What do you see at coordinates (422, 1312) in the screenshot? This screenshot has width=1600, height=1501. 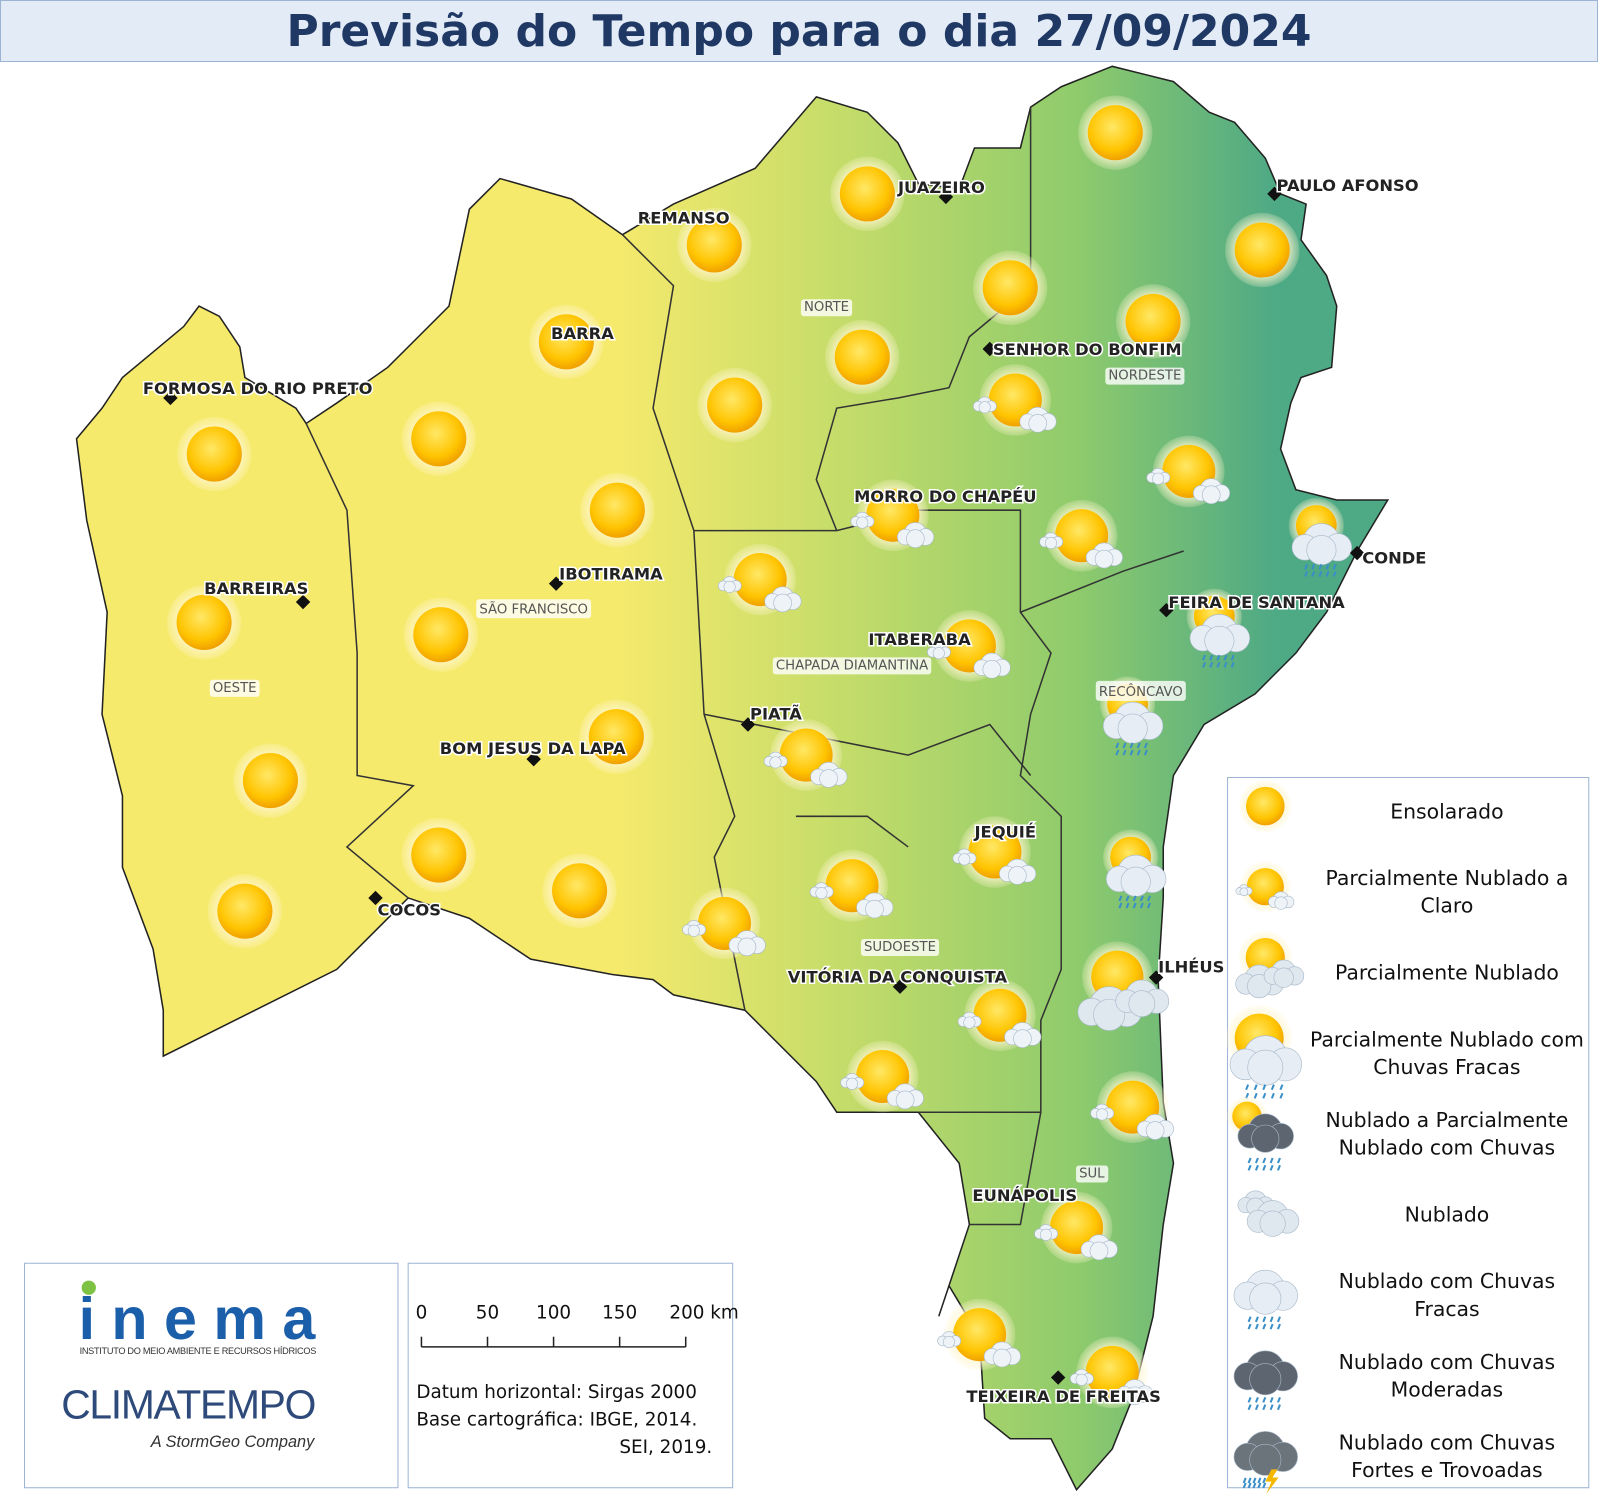 I see `scale-label: 0` at bounding box center [422, 1312].